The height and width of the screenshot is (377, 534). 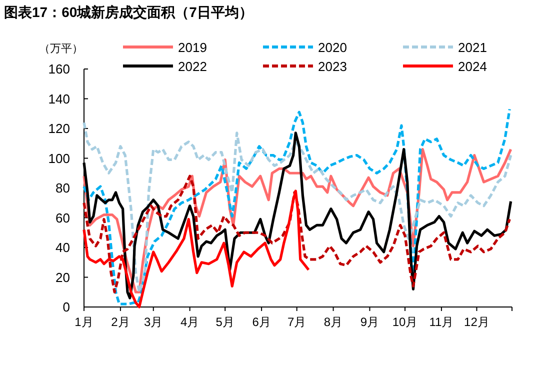 What do you see at coordinates (63, 247) in the screenshot?
I see `y-tick-label: 40` at bounding box center [63, 247].